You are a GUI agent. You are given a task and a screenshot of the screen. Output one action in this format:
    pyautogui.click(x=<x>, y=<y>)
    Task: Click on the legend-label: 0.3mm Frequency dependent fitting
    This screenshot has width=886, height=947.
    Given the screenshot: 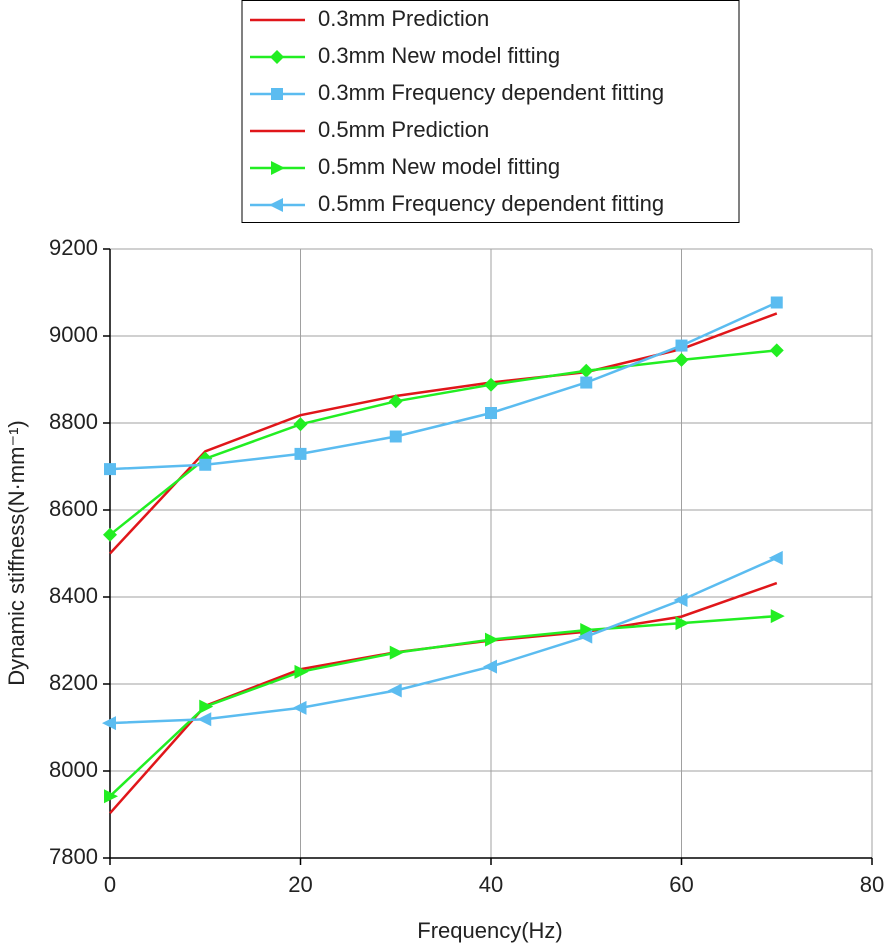 What is the action you would take?
    pyautogui.click(x=491, y=92)
    